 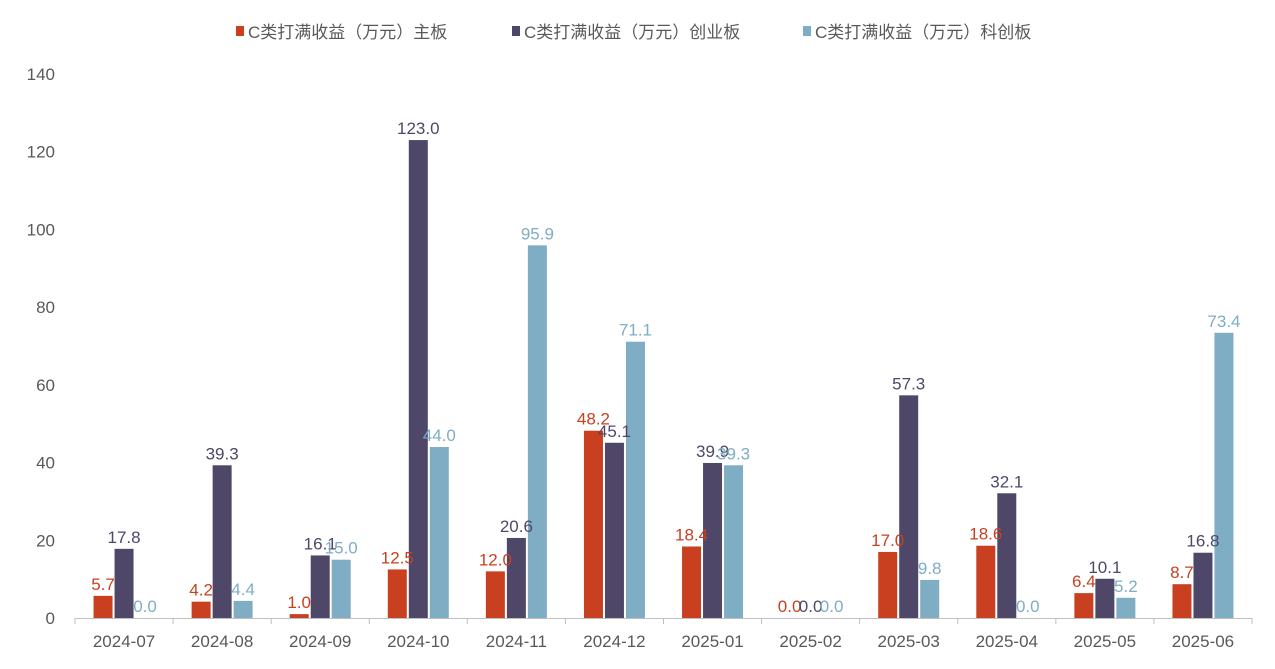 What do you see at coordinates (908, 383) in the screenshot?
I see `data-label-series-2: 57.3` at bounding box center [908, 383].